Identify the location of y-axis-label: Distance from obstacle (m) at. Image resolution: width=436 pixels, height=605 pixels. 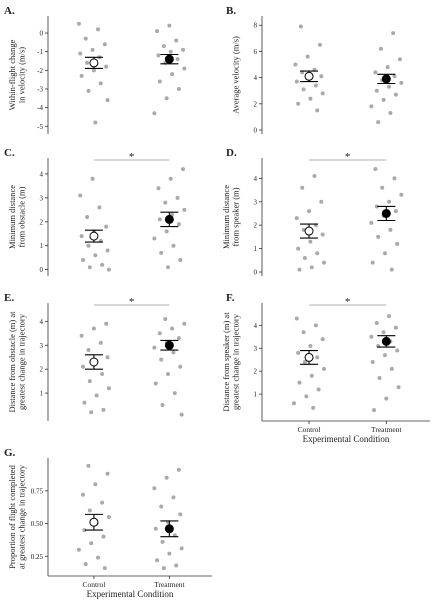
(12, 362).